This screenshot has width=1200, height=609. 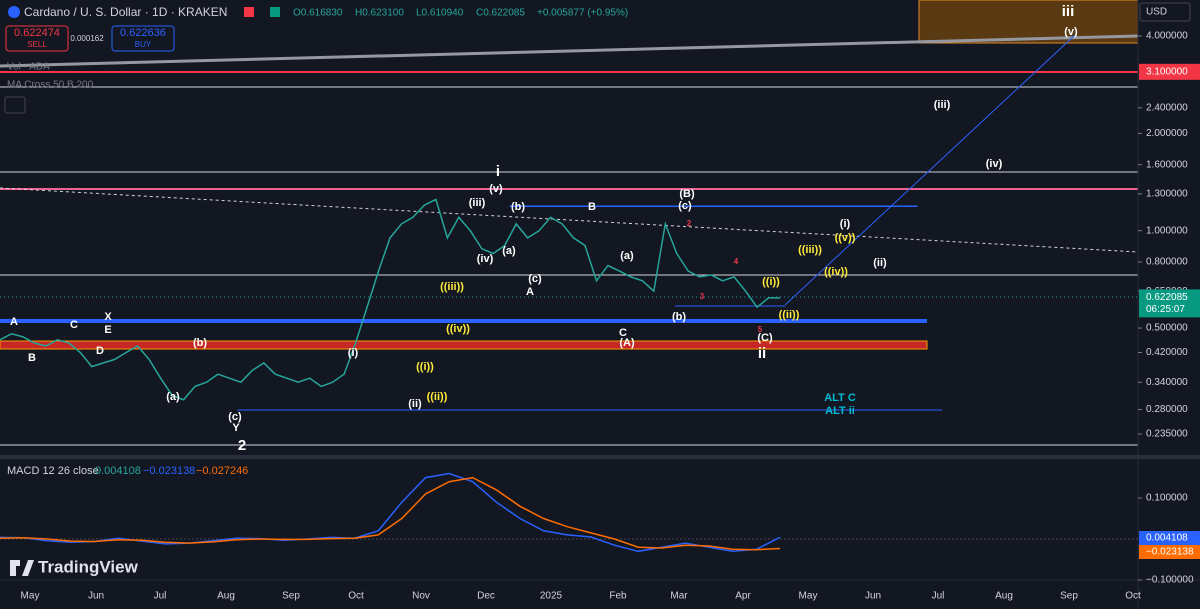 What do you see at coordinates (15, 105) in the screenshot?
I see `collapse-button` at bounding box center [15, 105].